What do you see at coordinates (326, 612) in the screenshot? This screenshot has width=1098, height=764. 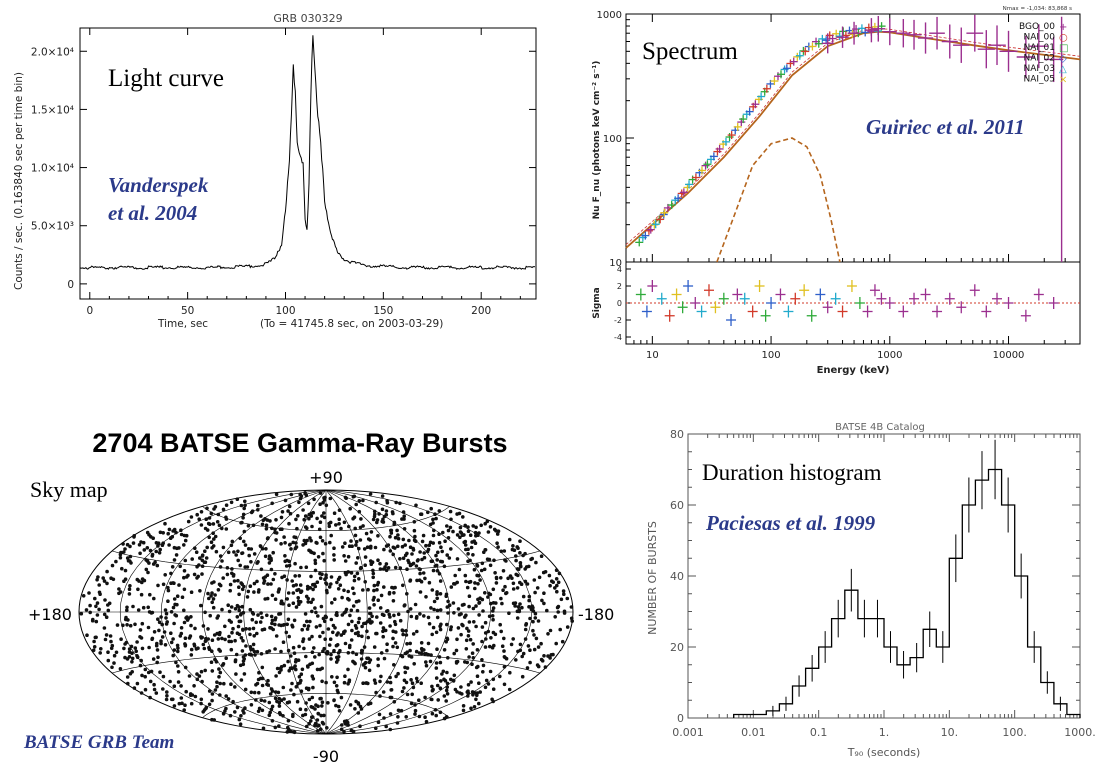 I see `sky-map-burst-dots` at bounding box center [326, 612].